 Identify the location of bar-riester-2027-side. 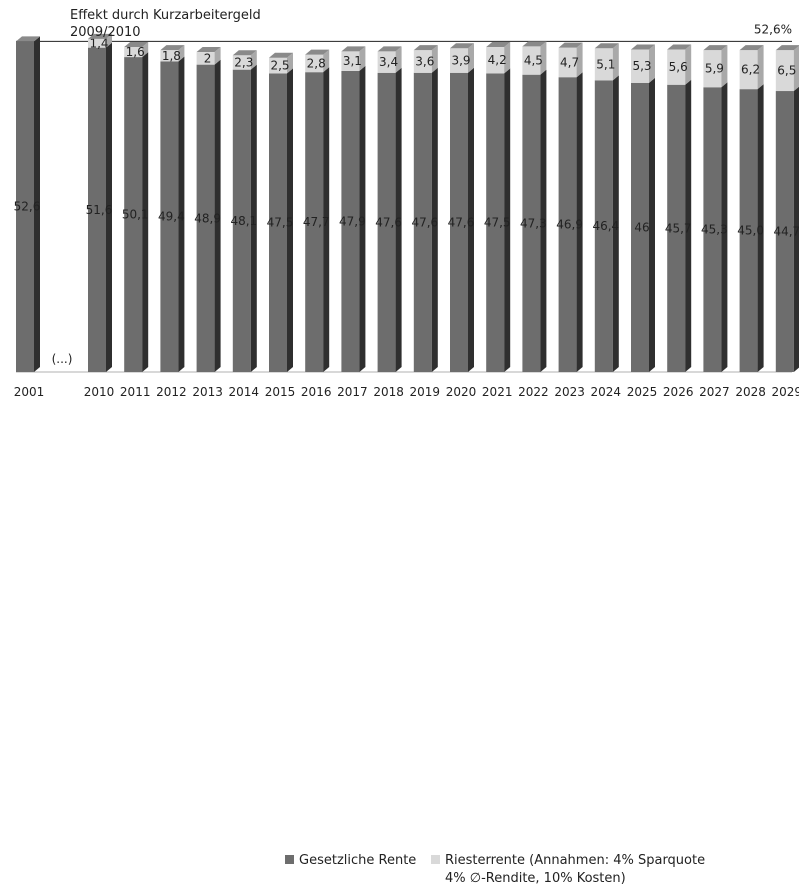
(724, 66).